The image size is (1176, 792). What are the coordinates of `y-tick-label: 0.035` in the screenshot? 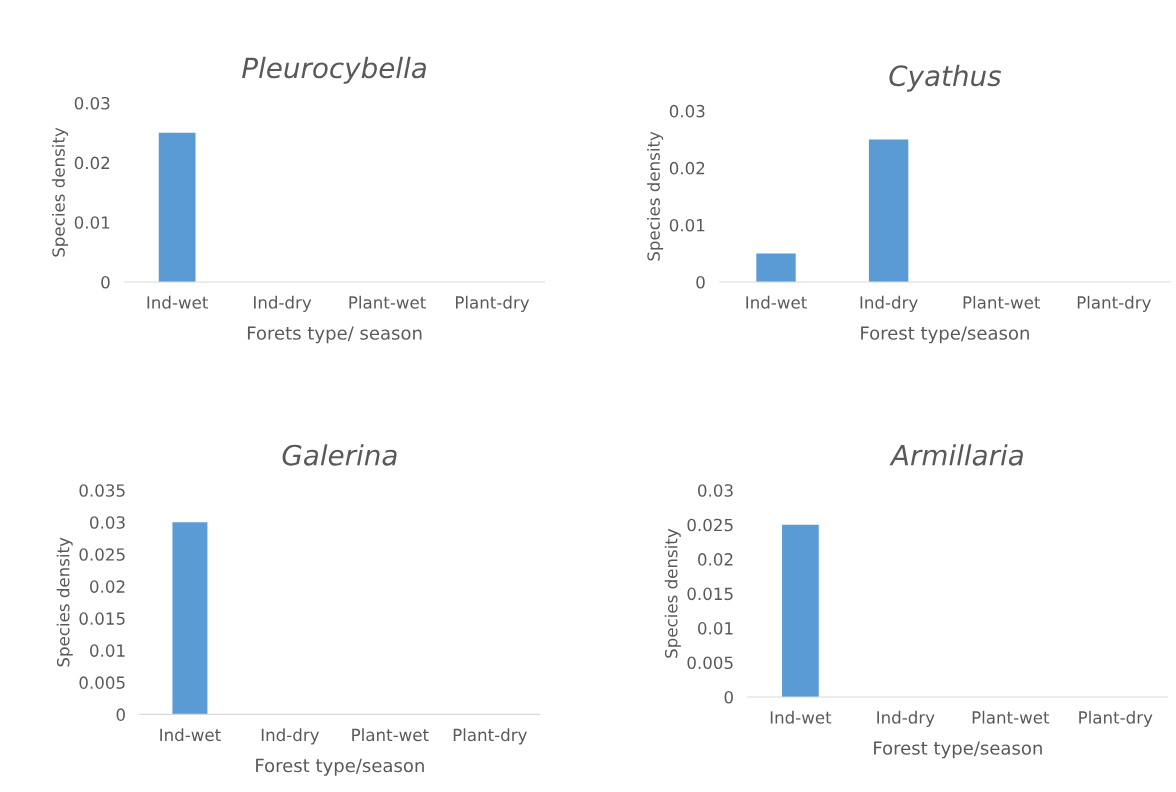 It's located at (102, 490).